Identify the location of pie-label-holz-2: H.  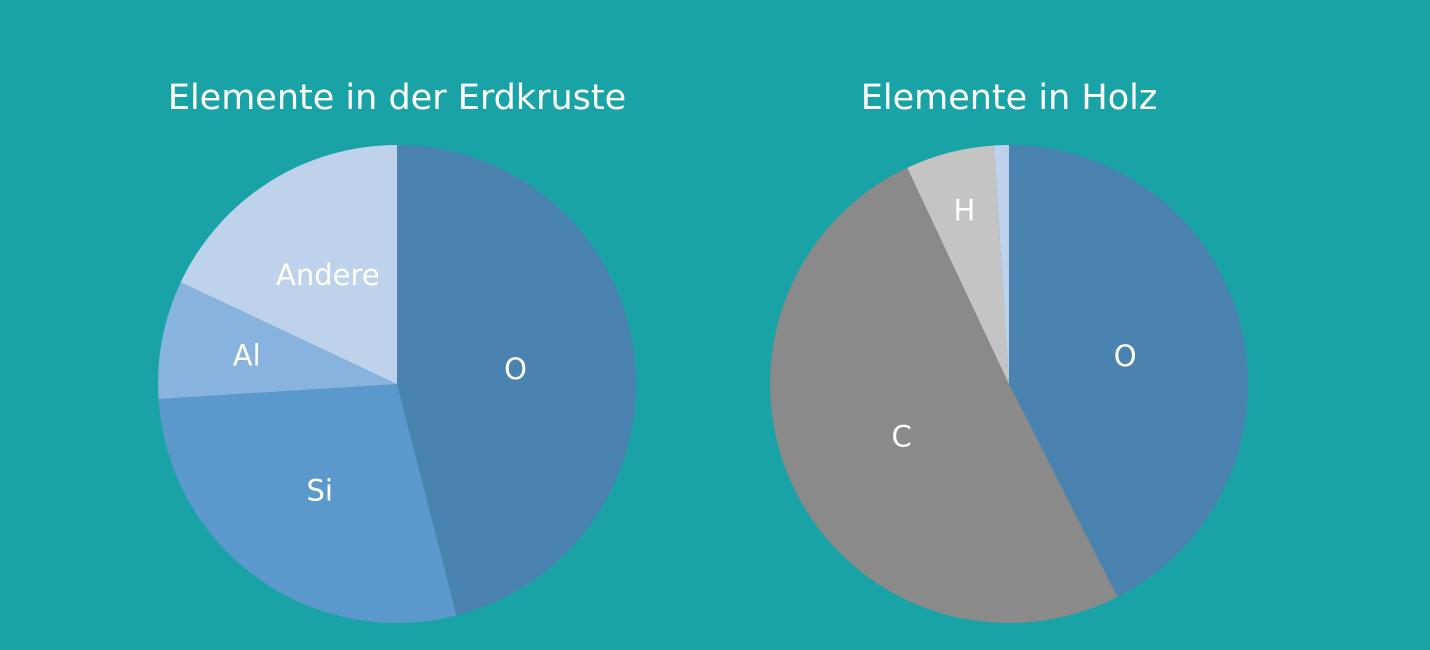
(965, 210).